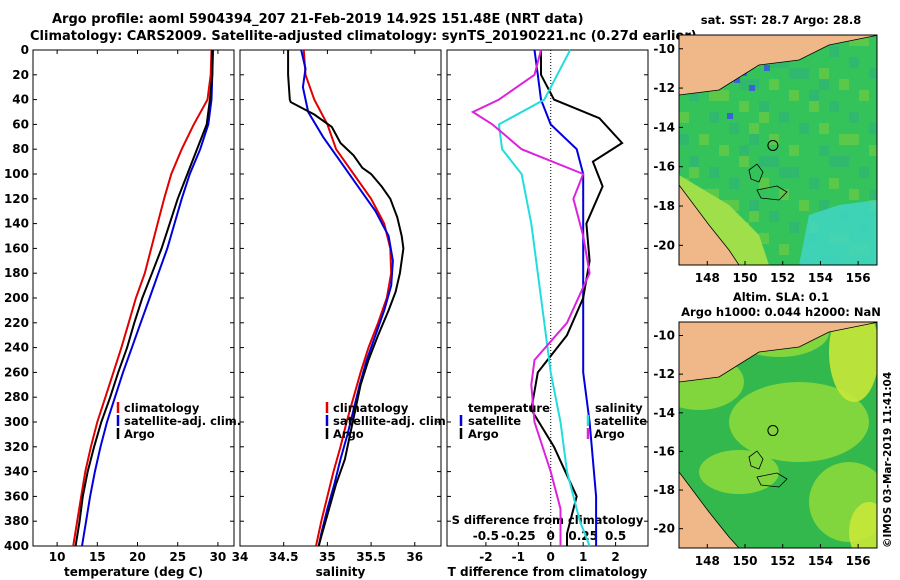  Describe the element at coordinates (16, 422) in the screenshot. I see `depth-tick-label: 300` at that location.